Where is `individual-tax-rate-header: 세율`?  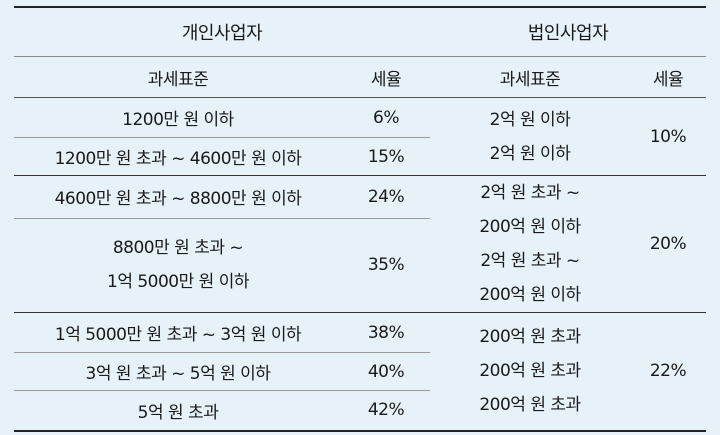
individual-tax-rate-header: 세율 is located at coordinates (386, 77).